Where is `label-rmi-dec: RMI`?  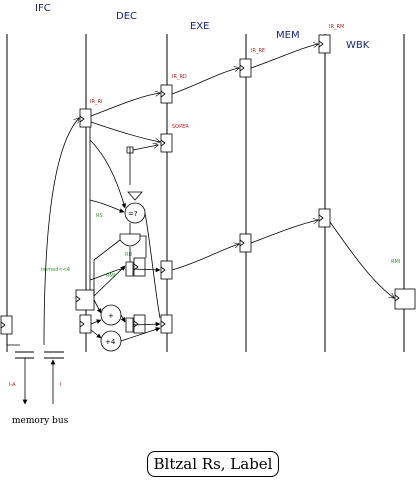 label-rmi-dec: RMI is located at coordinates (110, 276).